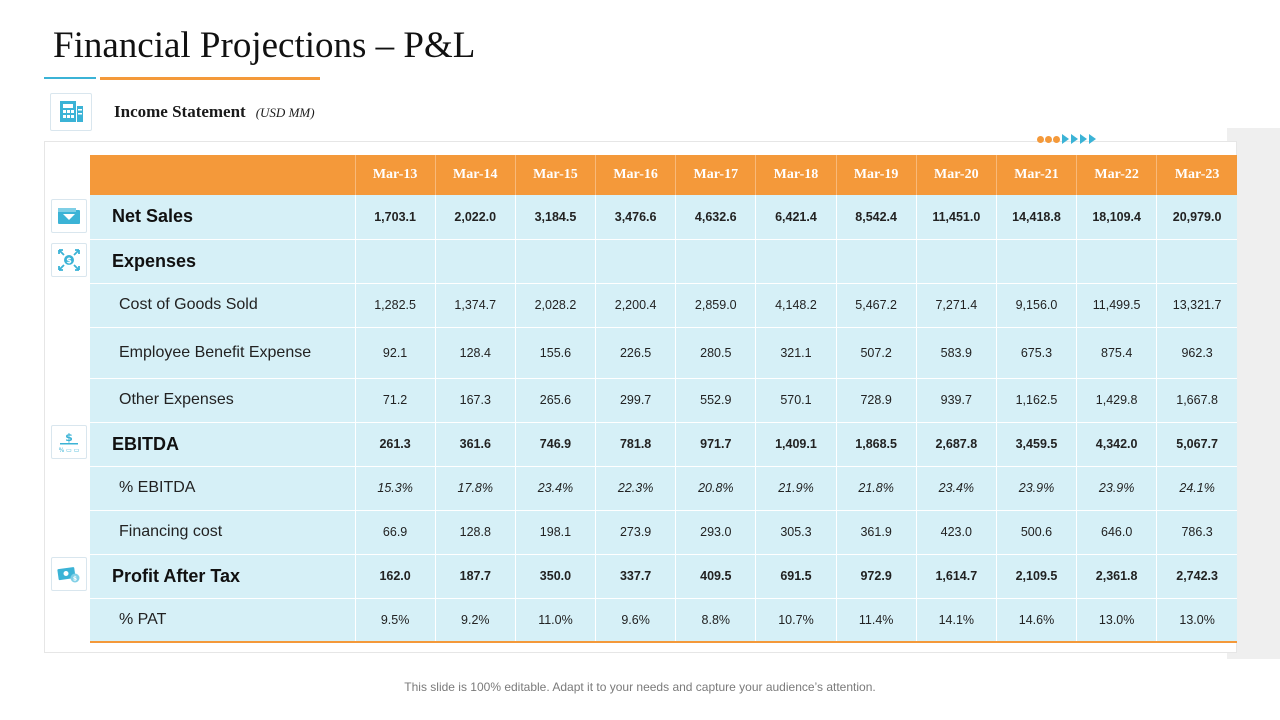  I want to click on value-cell: 9,156.0, so click(1036, 305).